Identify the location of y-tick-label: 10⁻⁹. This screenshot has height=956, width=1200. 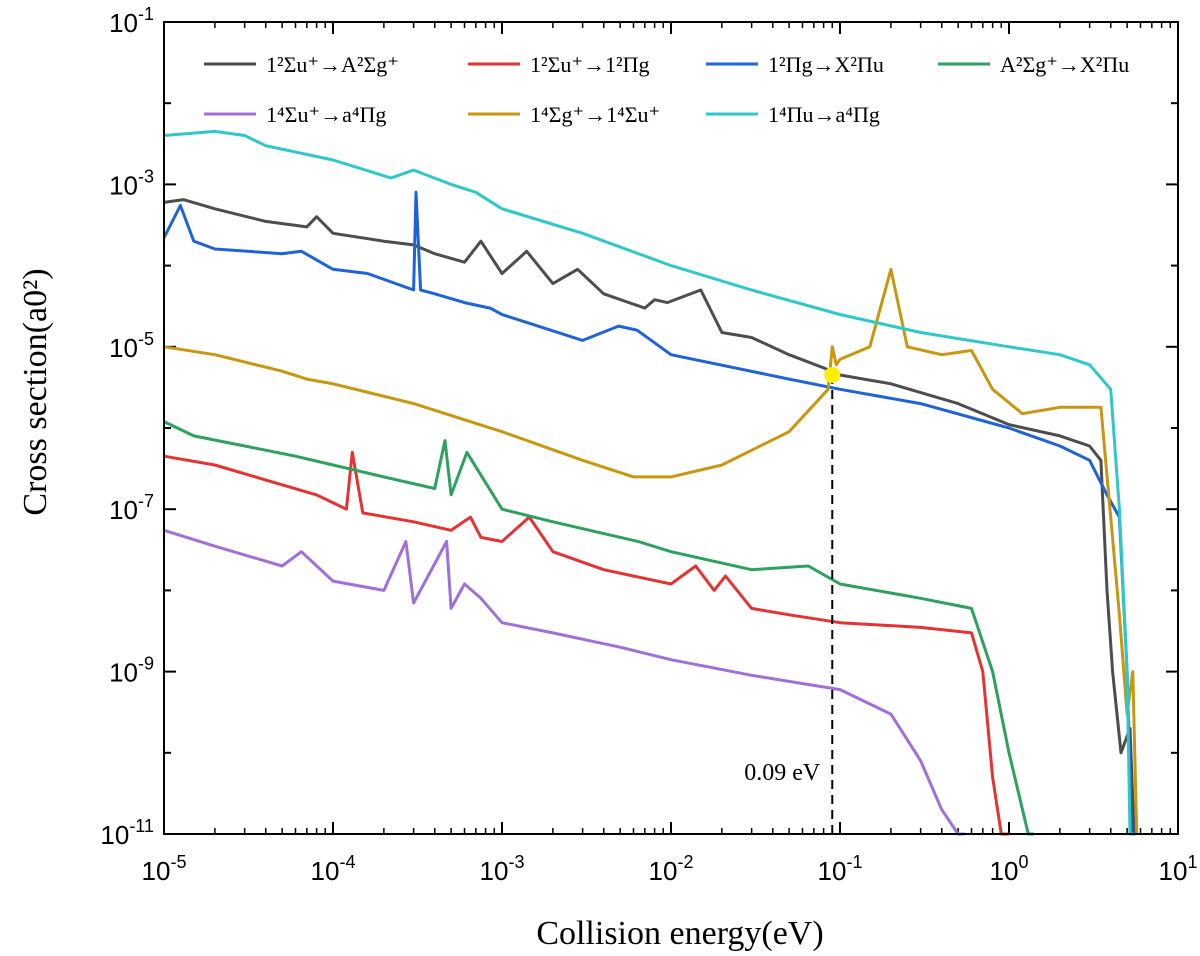
(131, 671).